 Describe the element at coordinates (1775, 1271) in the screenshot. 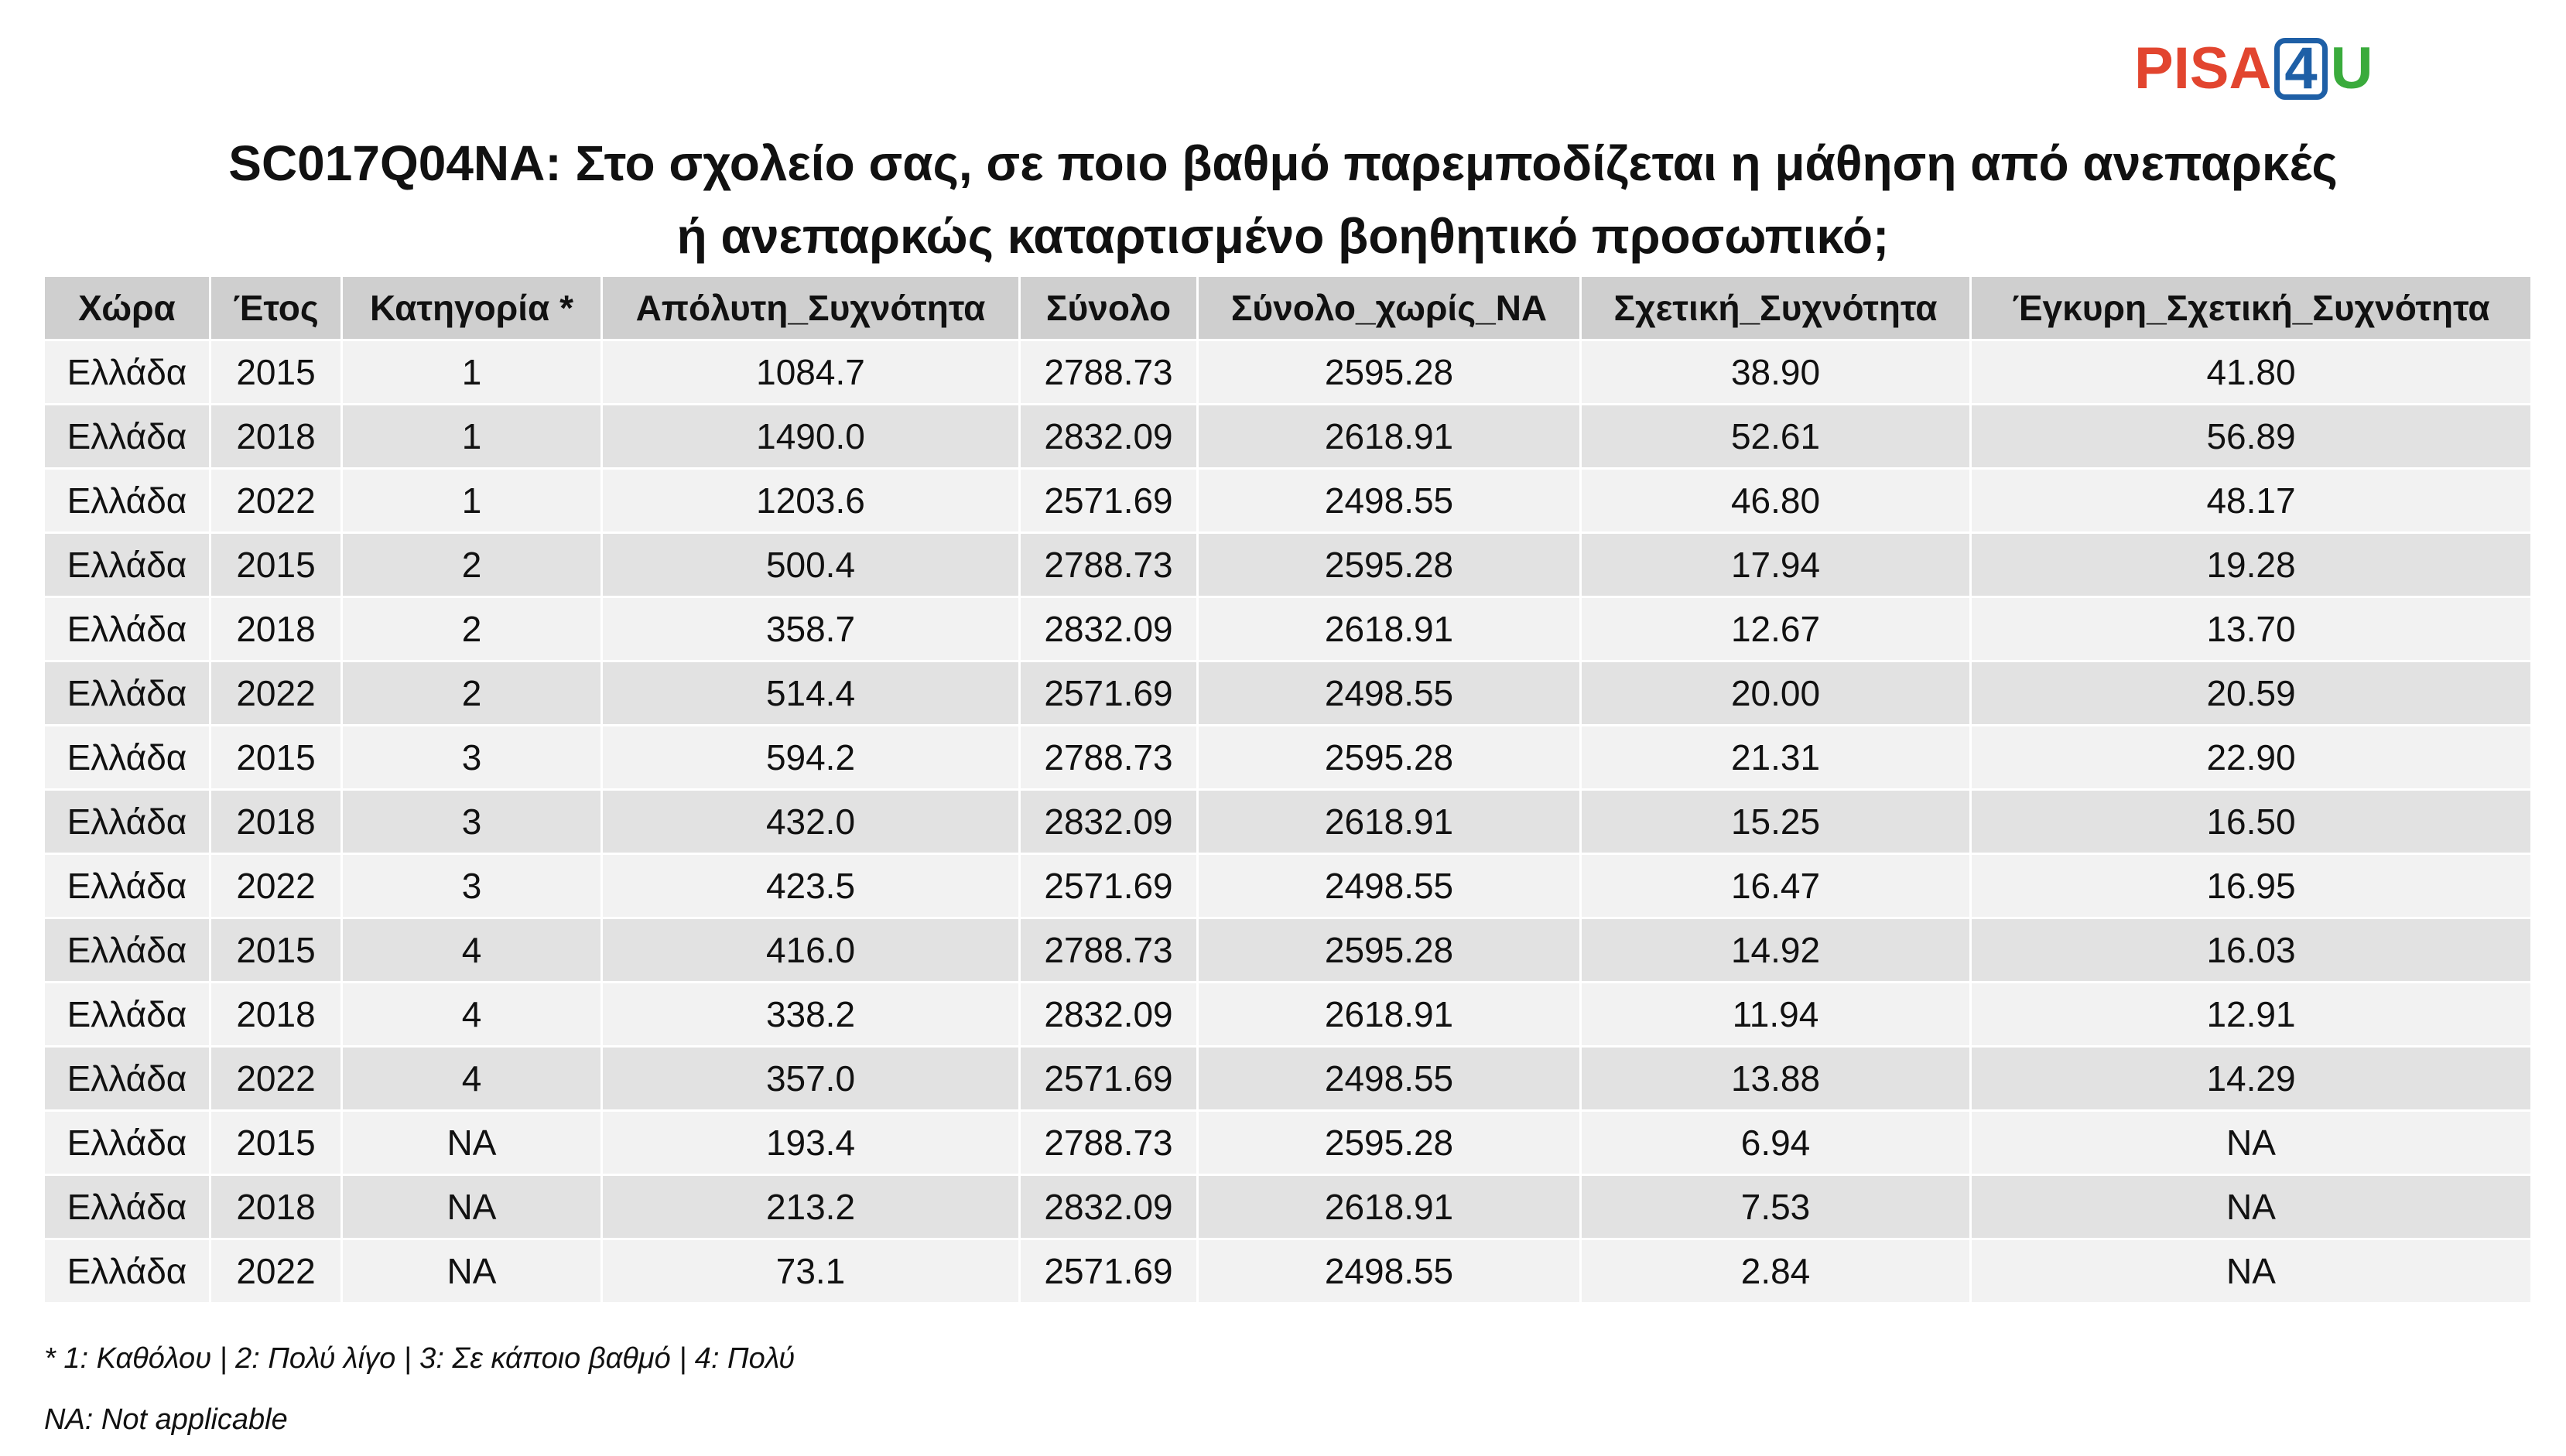

I see `table-cell: 2.84` at that location.